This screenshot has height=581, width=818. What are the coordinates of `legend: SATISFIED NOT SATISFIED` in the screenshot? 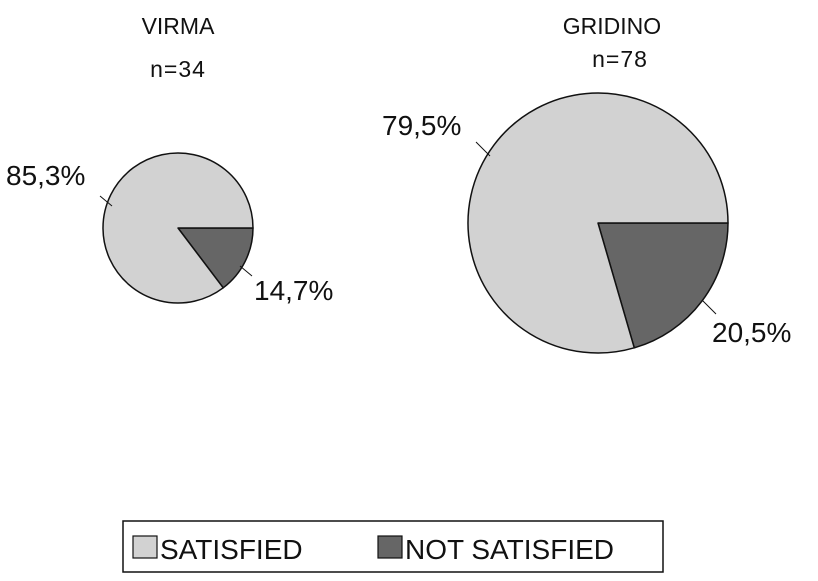 It's located at (393, 546).